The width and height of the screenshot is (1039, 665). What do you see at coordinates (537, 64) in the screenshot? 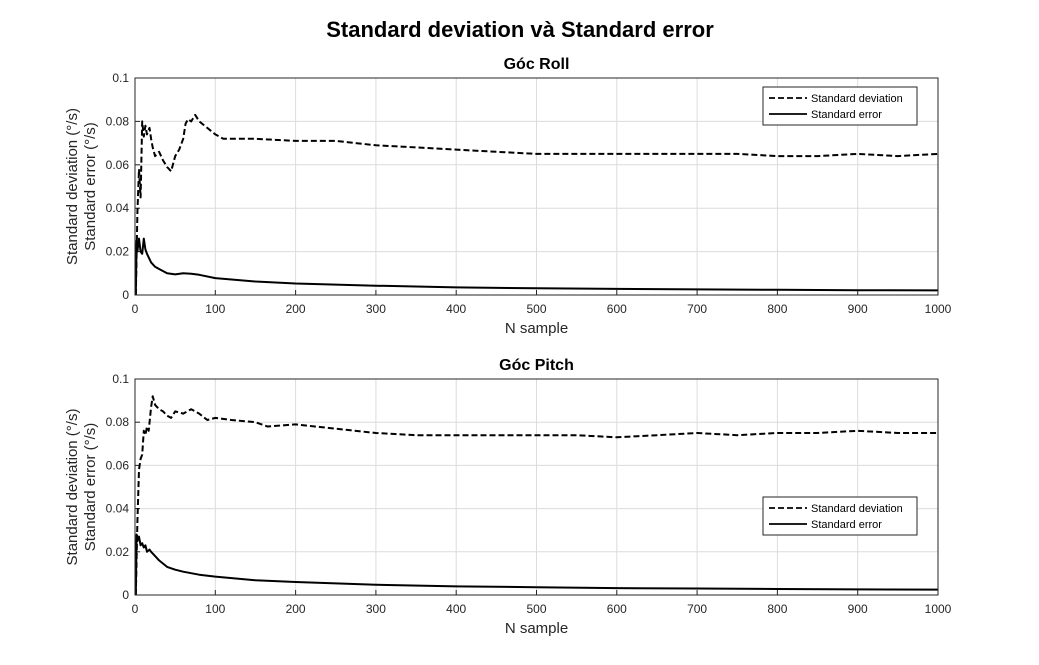
I see `subplot-title: Góc Roll` at bounding box center [537, 64].